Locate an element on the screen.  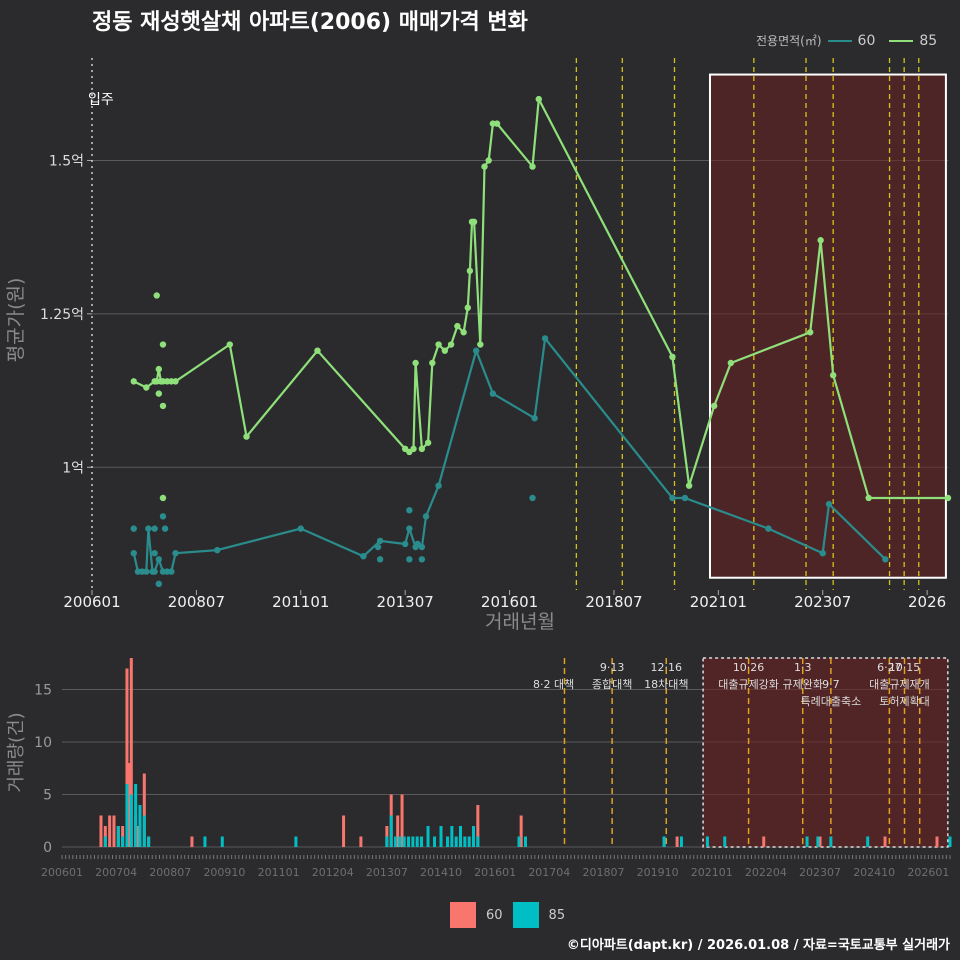
bar-x-tick-label: 202601 is located at coordinates (928, 872).